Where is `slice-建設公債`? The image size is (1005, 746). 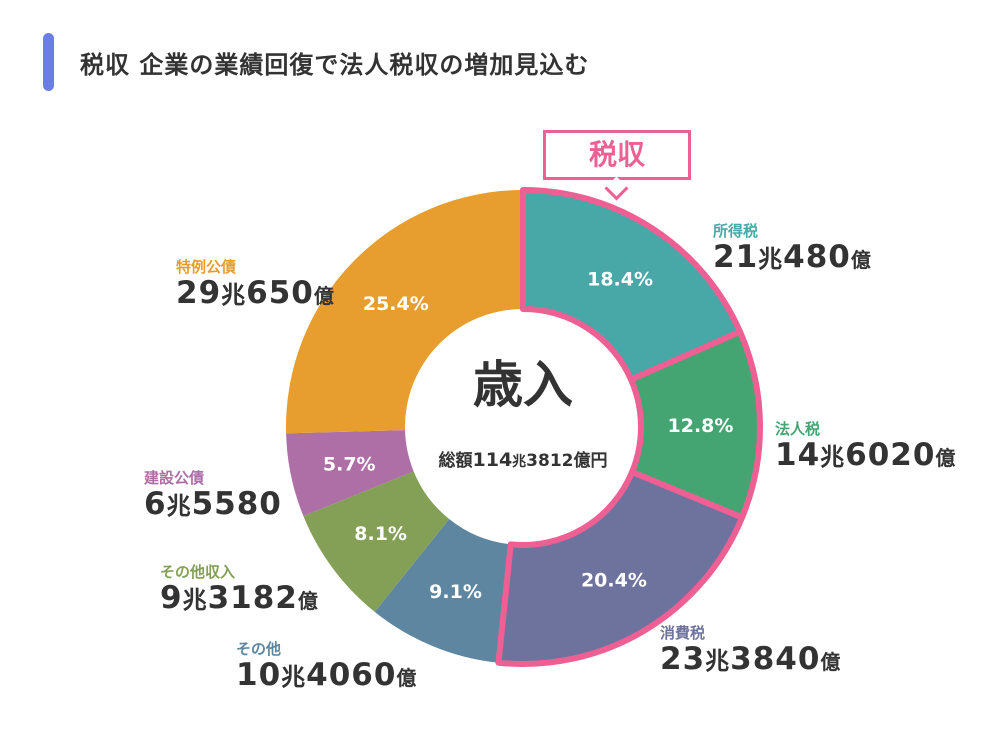 slice-建設公債 is located at coordinates (350, 473).